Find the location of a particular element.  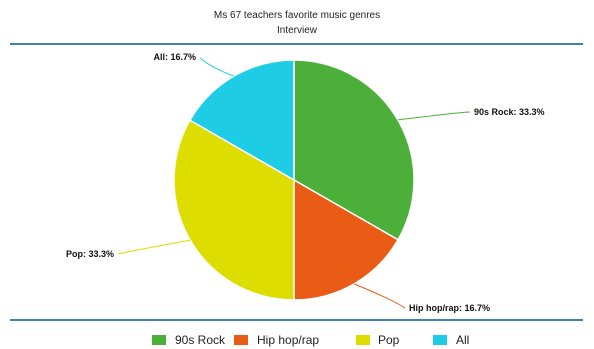

legend-label-all: All is located at coordinates (462, 340).